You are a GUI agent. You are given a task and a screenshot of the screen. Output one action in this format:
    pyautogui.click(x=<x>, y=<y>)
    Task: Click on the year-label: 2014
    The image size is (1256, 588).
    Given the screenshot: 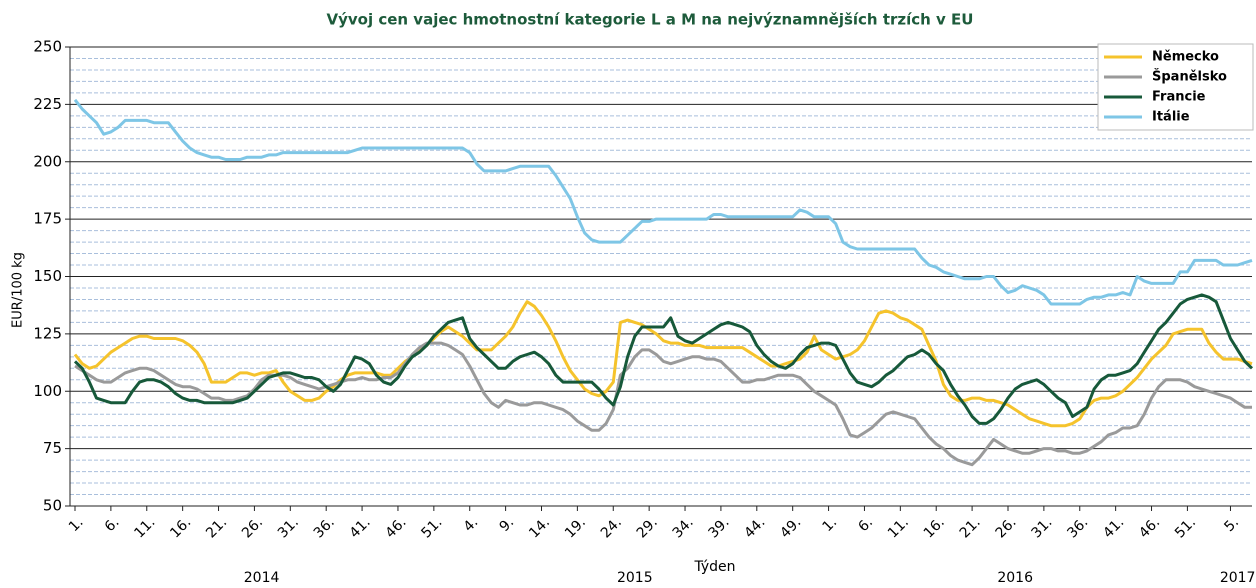 What is the action you would take?
    pyautogui.click(x=262, y=578)
    